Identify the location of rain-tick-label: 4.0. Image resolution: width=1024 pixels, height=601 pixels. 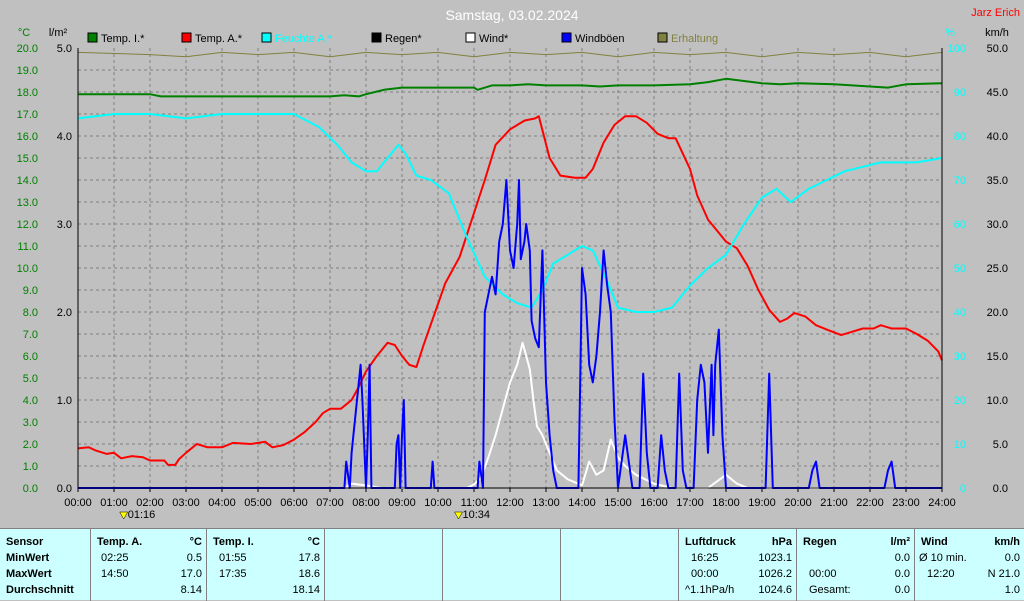
(64, 137).